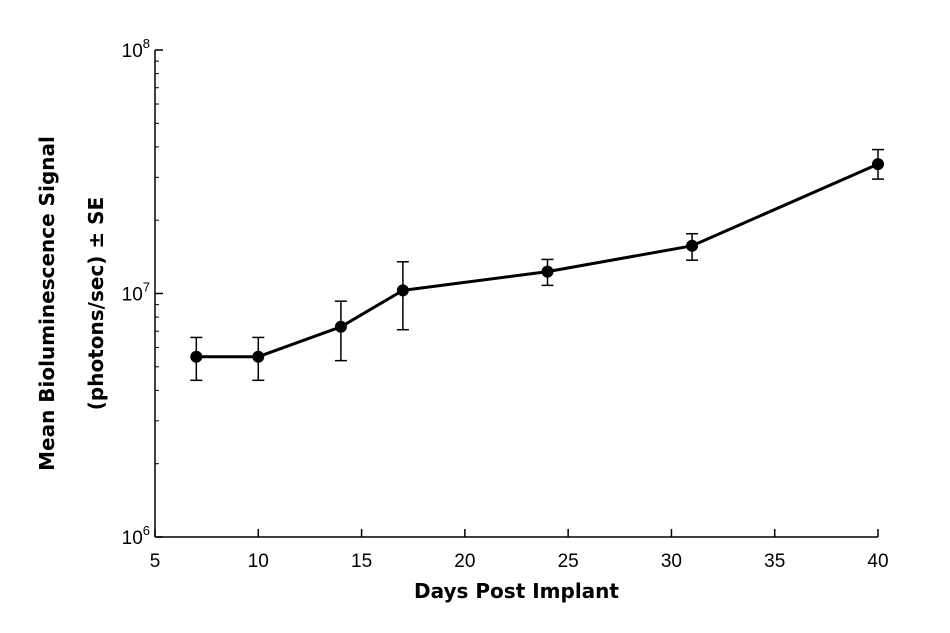 The height and width of the screenshot is (633, 950). I want to click on y-axis-title-line2: (photons/sec) ± SE, so click(96, 303).